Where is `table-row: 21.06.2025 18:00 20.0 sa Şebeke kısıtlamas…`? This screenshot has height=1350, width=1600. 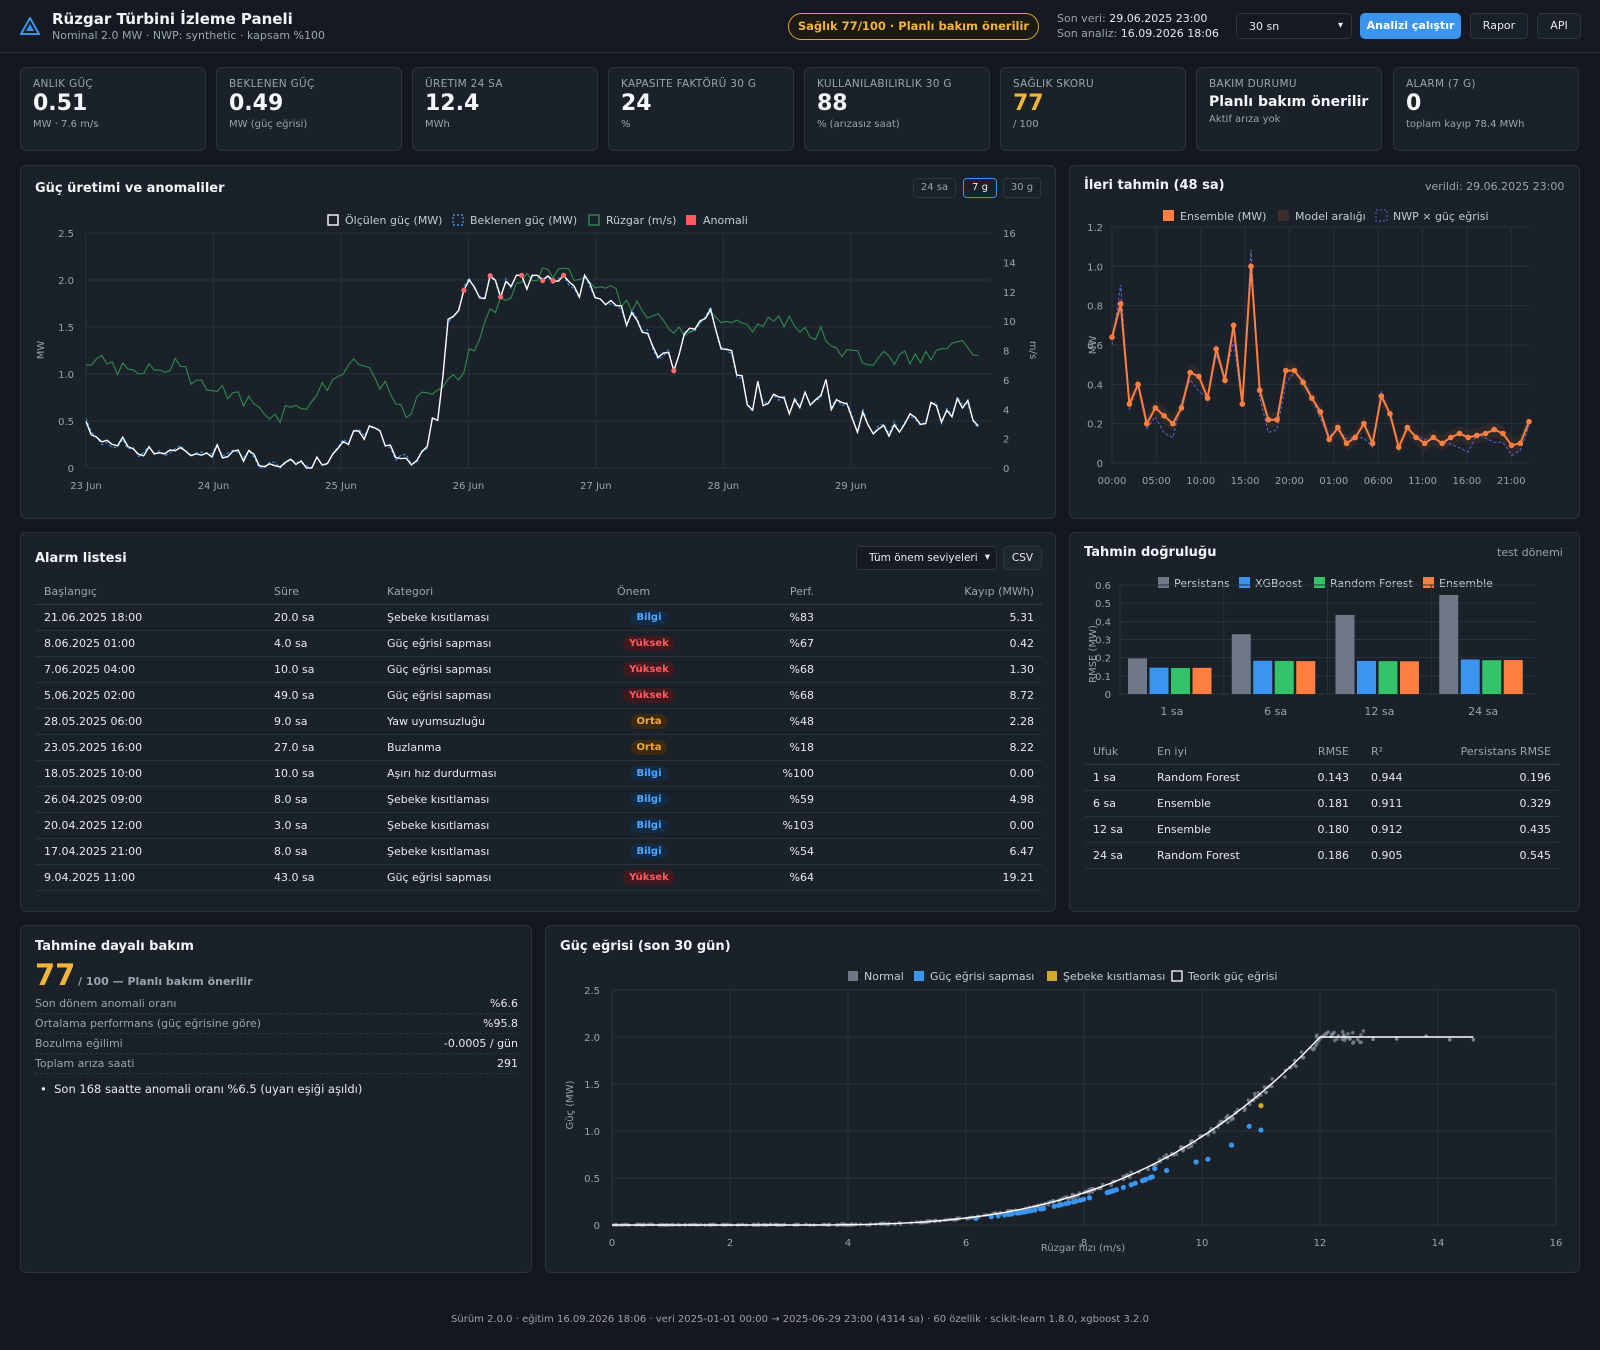
table-row: 21.06.2025 18:00 20.0 sa Şebeke kısıtlamas… is located at coordinates (539, 617).